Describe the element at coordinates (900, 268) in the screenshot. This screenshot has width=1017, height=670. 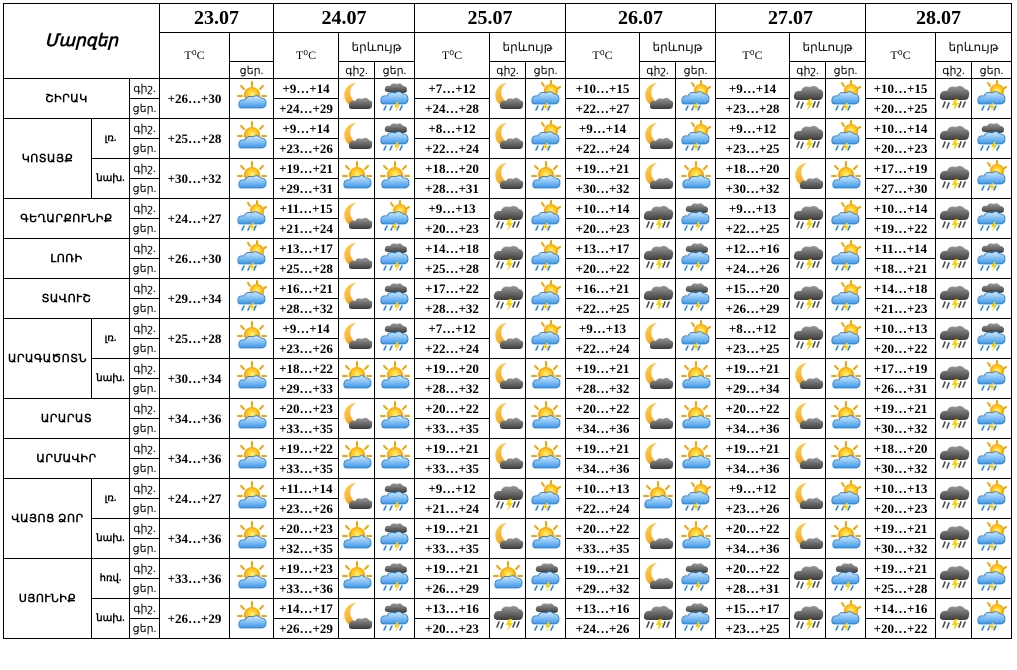
I see `temperature-day: +18…+21` at that location.